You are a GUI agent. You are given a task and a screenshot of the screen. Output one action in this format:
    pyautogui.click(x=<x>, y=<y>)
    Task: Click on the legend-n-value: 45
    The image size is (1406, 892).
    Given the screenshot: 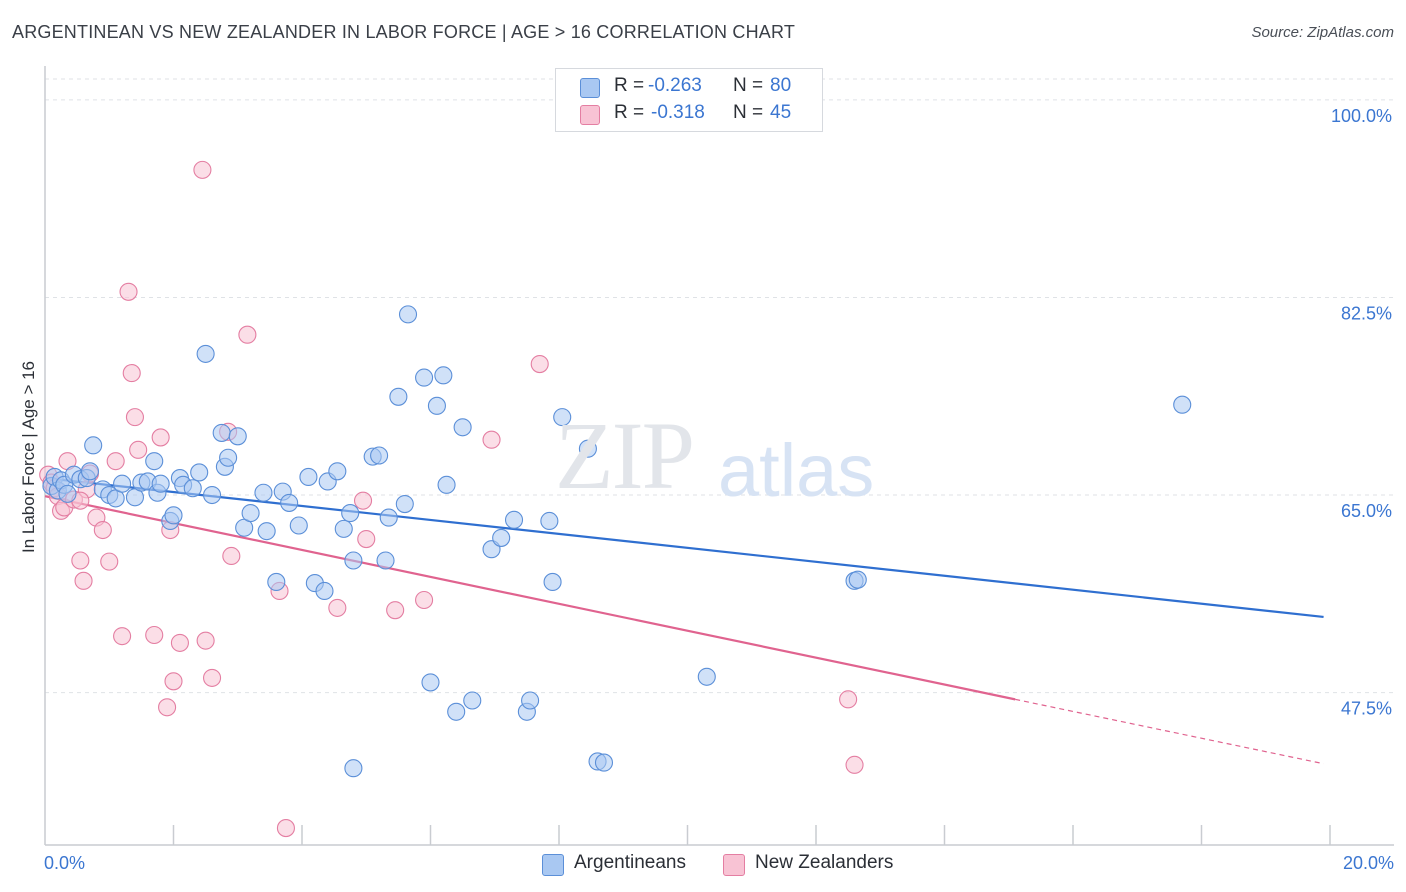 What is the action you would take?
    pyautogui.click(x=781, y=112)
    